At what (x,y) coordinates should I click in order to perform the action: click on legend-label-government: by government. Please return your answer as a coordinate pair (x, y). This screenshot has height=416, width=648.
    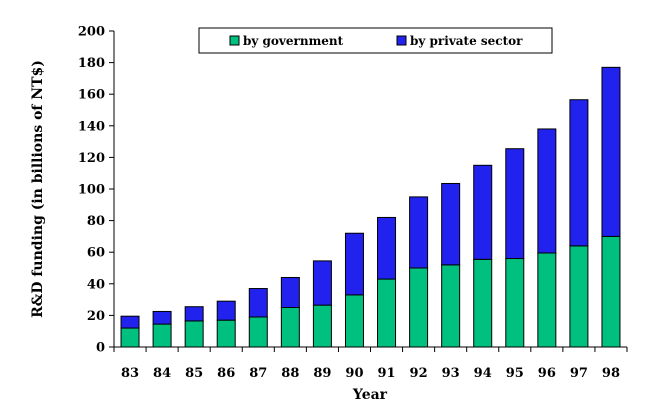
    Looking at the image, I should click on (293, 41).